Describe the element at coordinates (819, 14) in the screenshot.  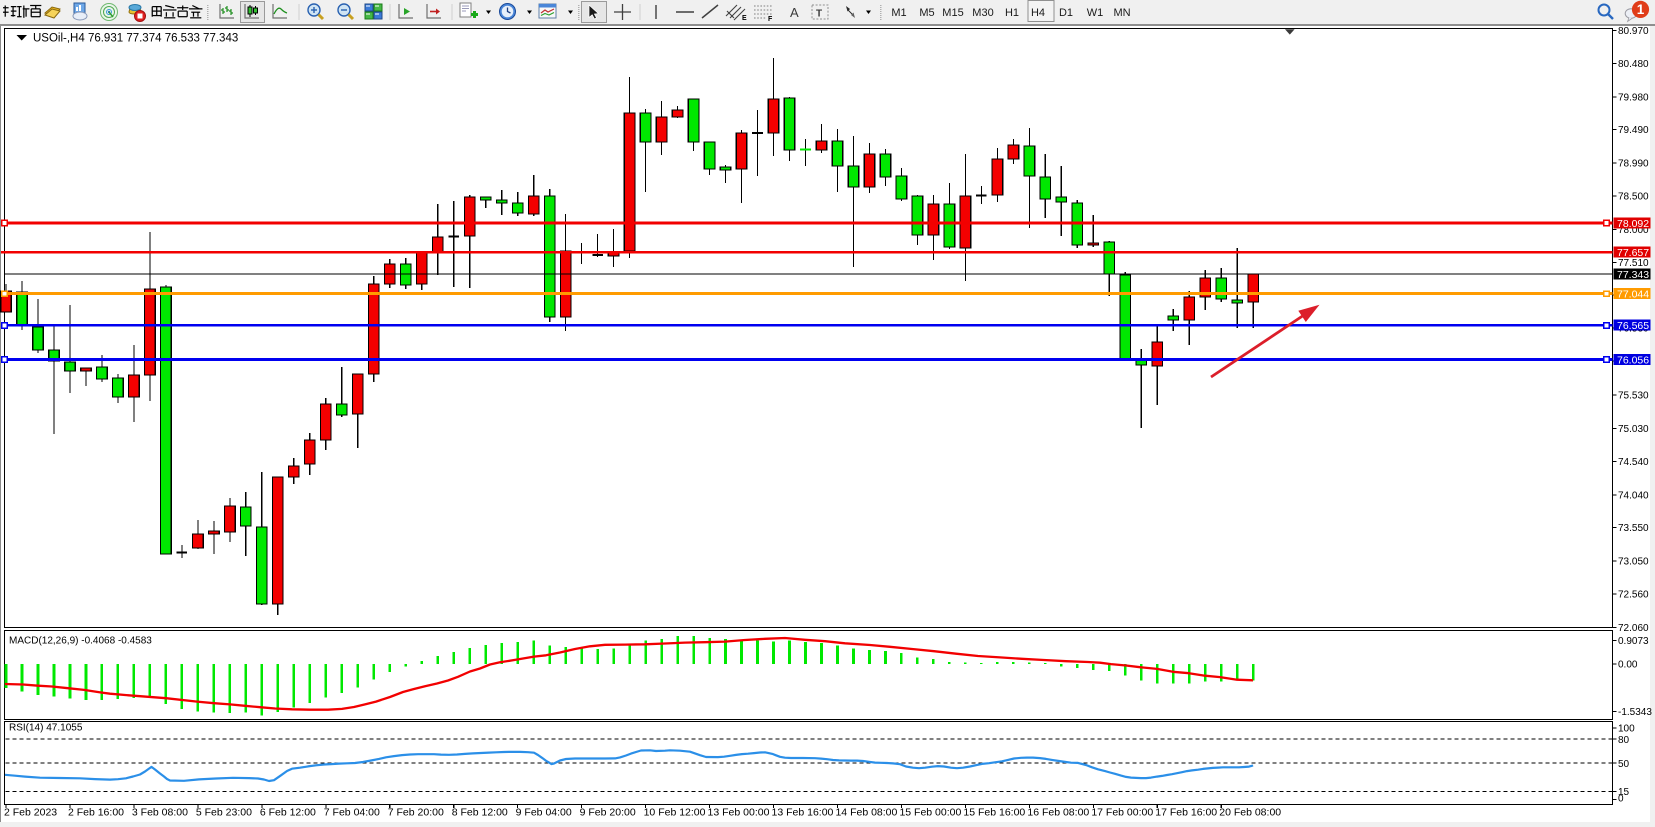
I see `svg-text: T` at that location.